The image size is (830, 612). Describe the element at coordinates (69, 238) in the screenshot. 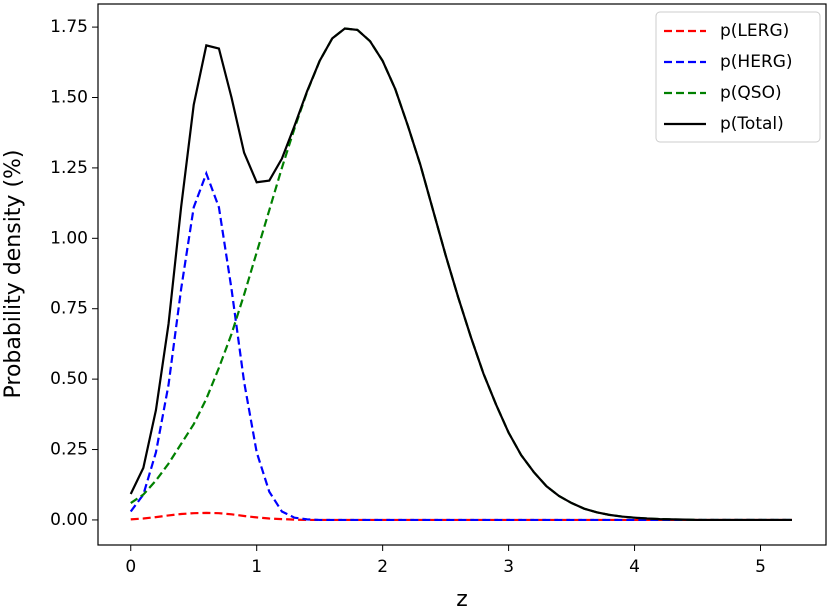

I see `y-tick-label: 1.00` at that location.